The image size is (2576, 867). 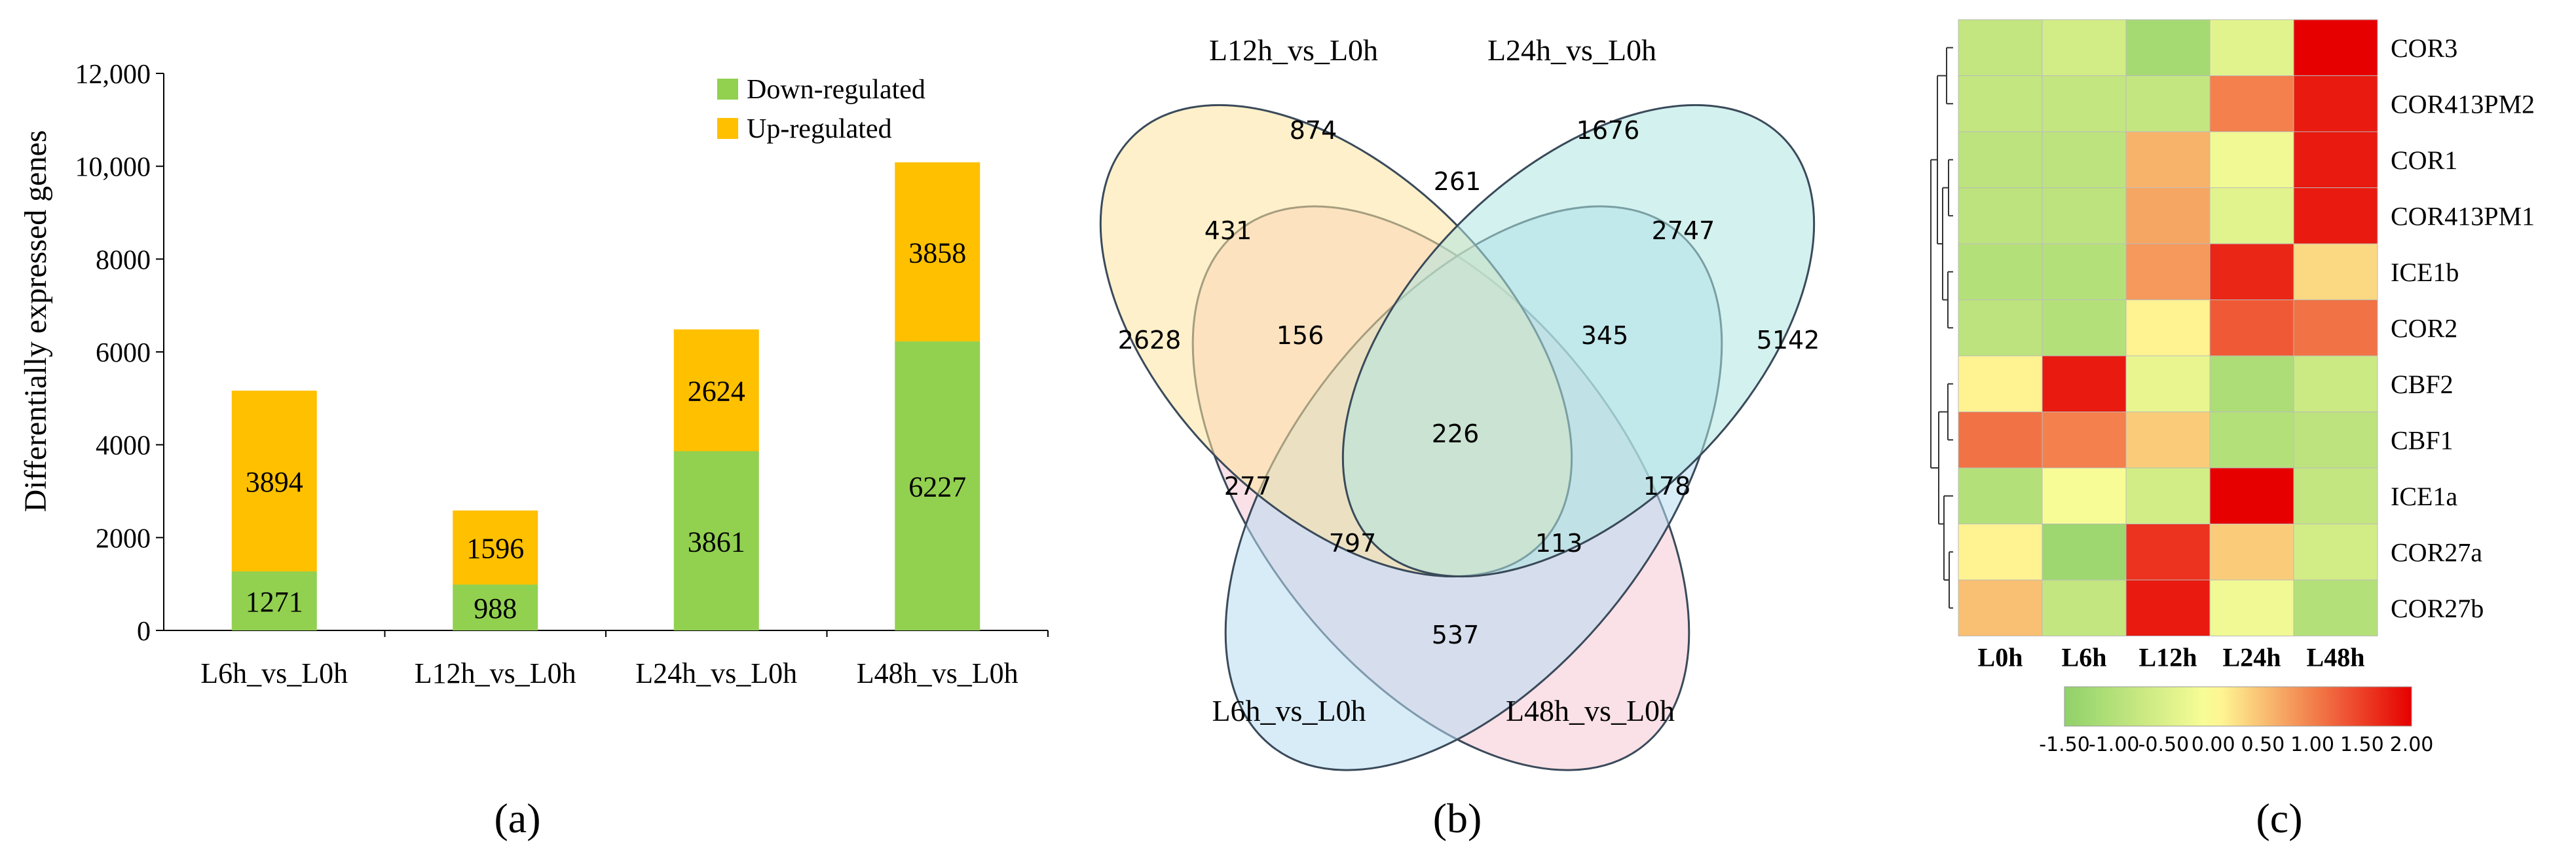 What do you see at coordinates (2312, 744) in the screenshot?
I see `c-colorbar-tick-label: 1.00` at bounding box center [2312, 744].